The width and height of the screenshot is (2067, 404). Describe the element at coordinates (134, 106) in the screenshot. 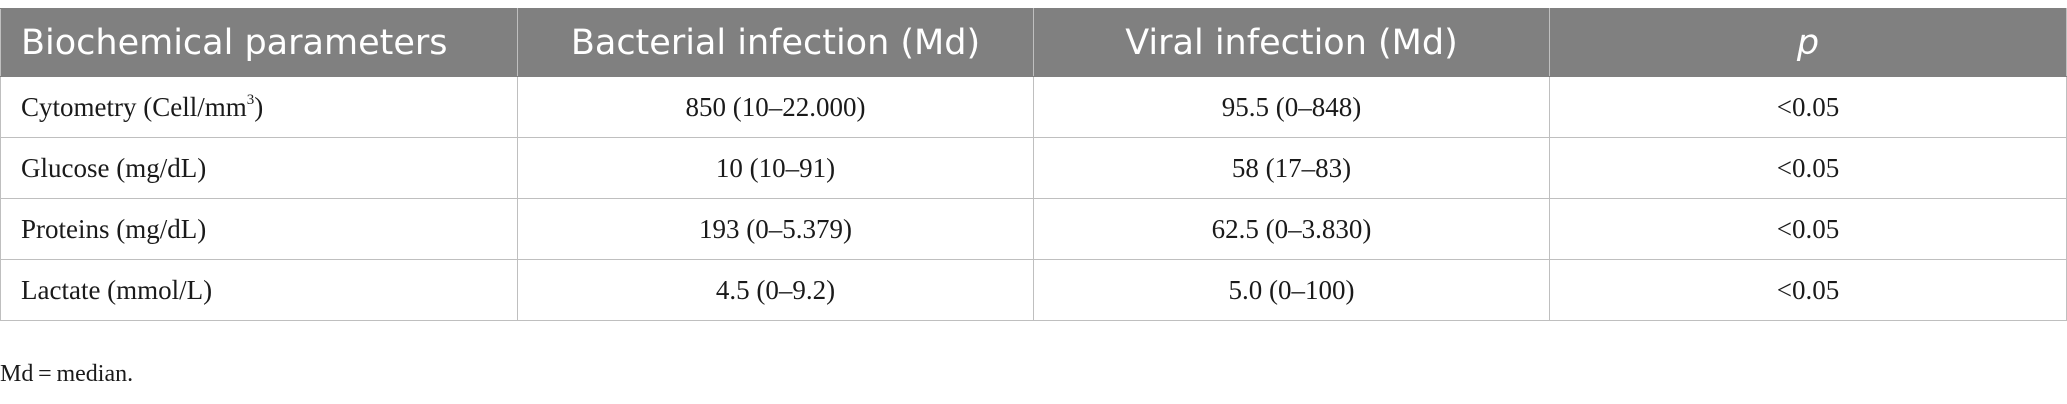

I see `parameter-text: Cytometry (Cell/mm` at that location.